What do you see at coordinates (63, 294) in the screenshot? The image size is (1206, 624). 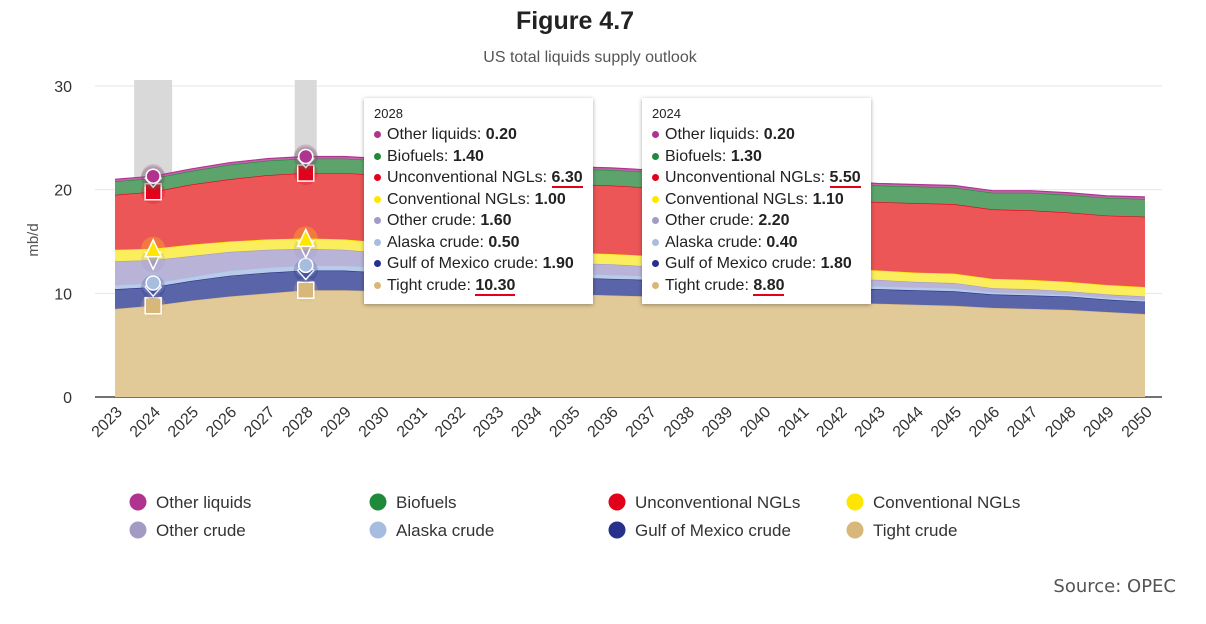 I see `y-tick-label: 10` at bounding box center [63, 294].